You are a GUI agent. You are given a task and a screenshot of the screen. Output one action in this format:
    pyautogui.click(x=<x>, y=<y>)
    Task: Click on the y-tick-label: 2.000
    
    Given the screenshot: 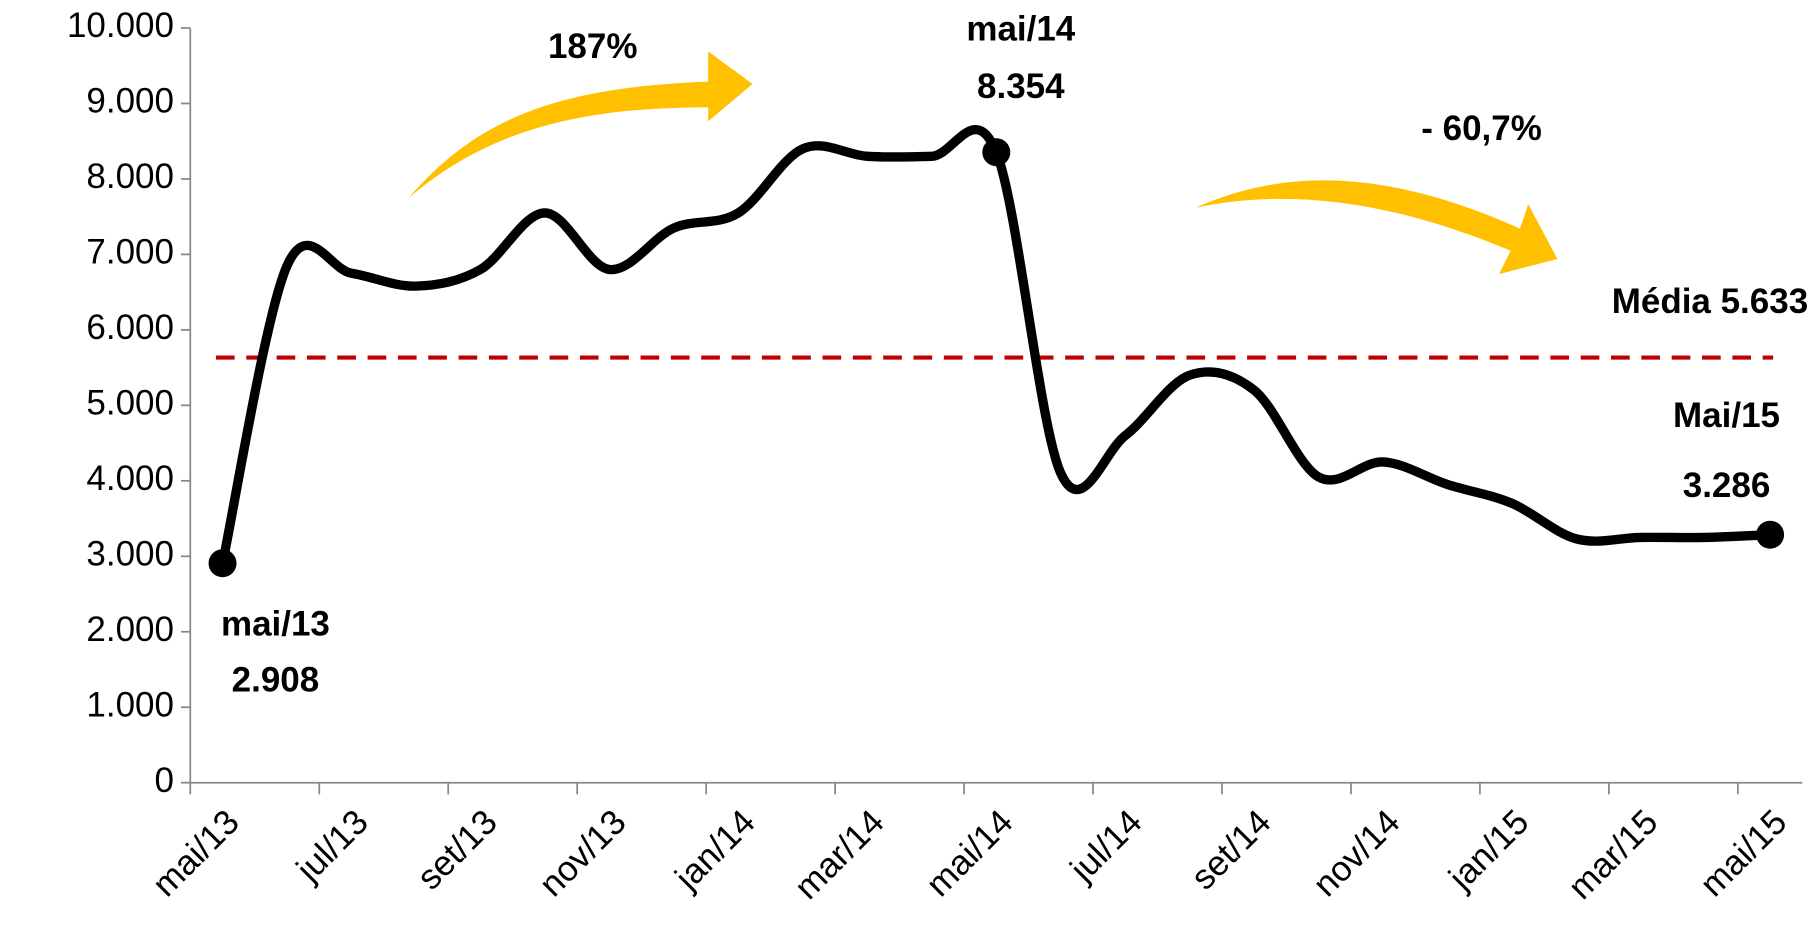 What is the action you would take?
    pyautogui.click(x=130, y=629)
    